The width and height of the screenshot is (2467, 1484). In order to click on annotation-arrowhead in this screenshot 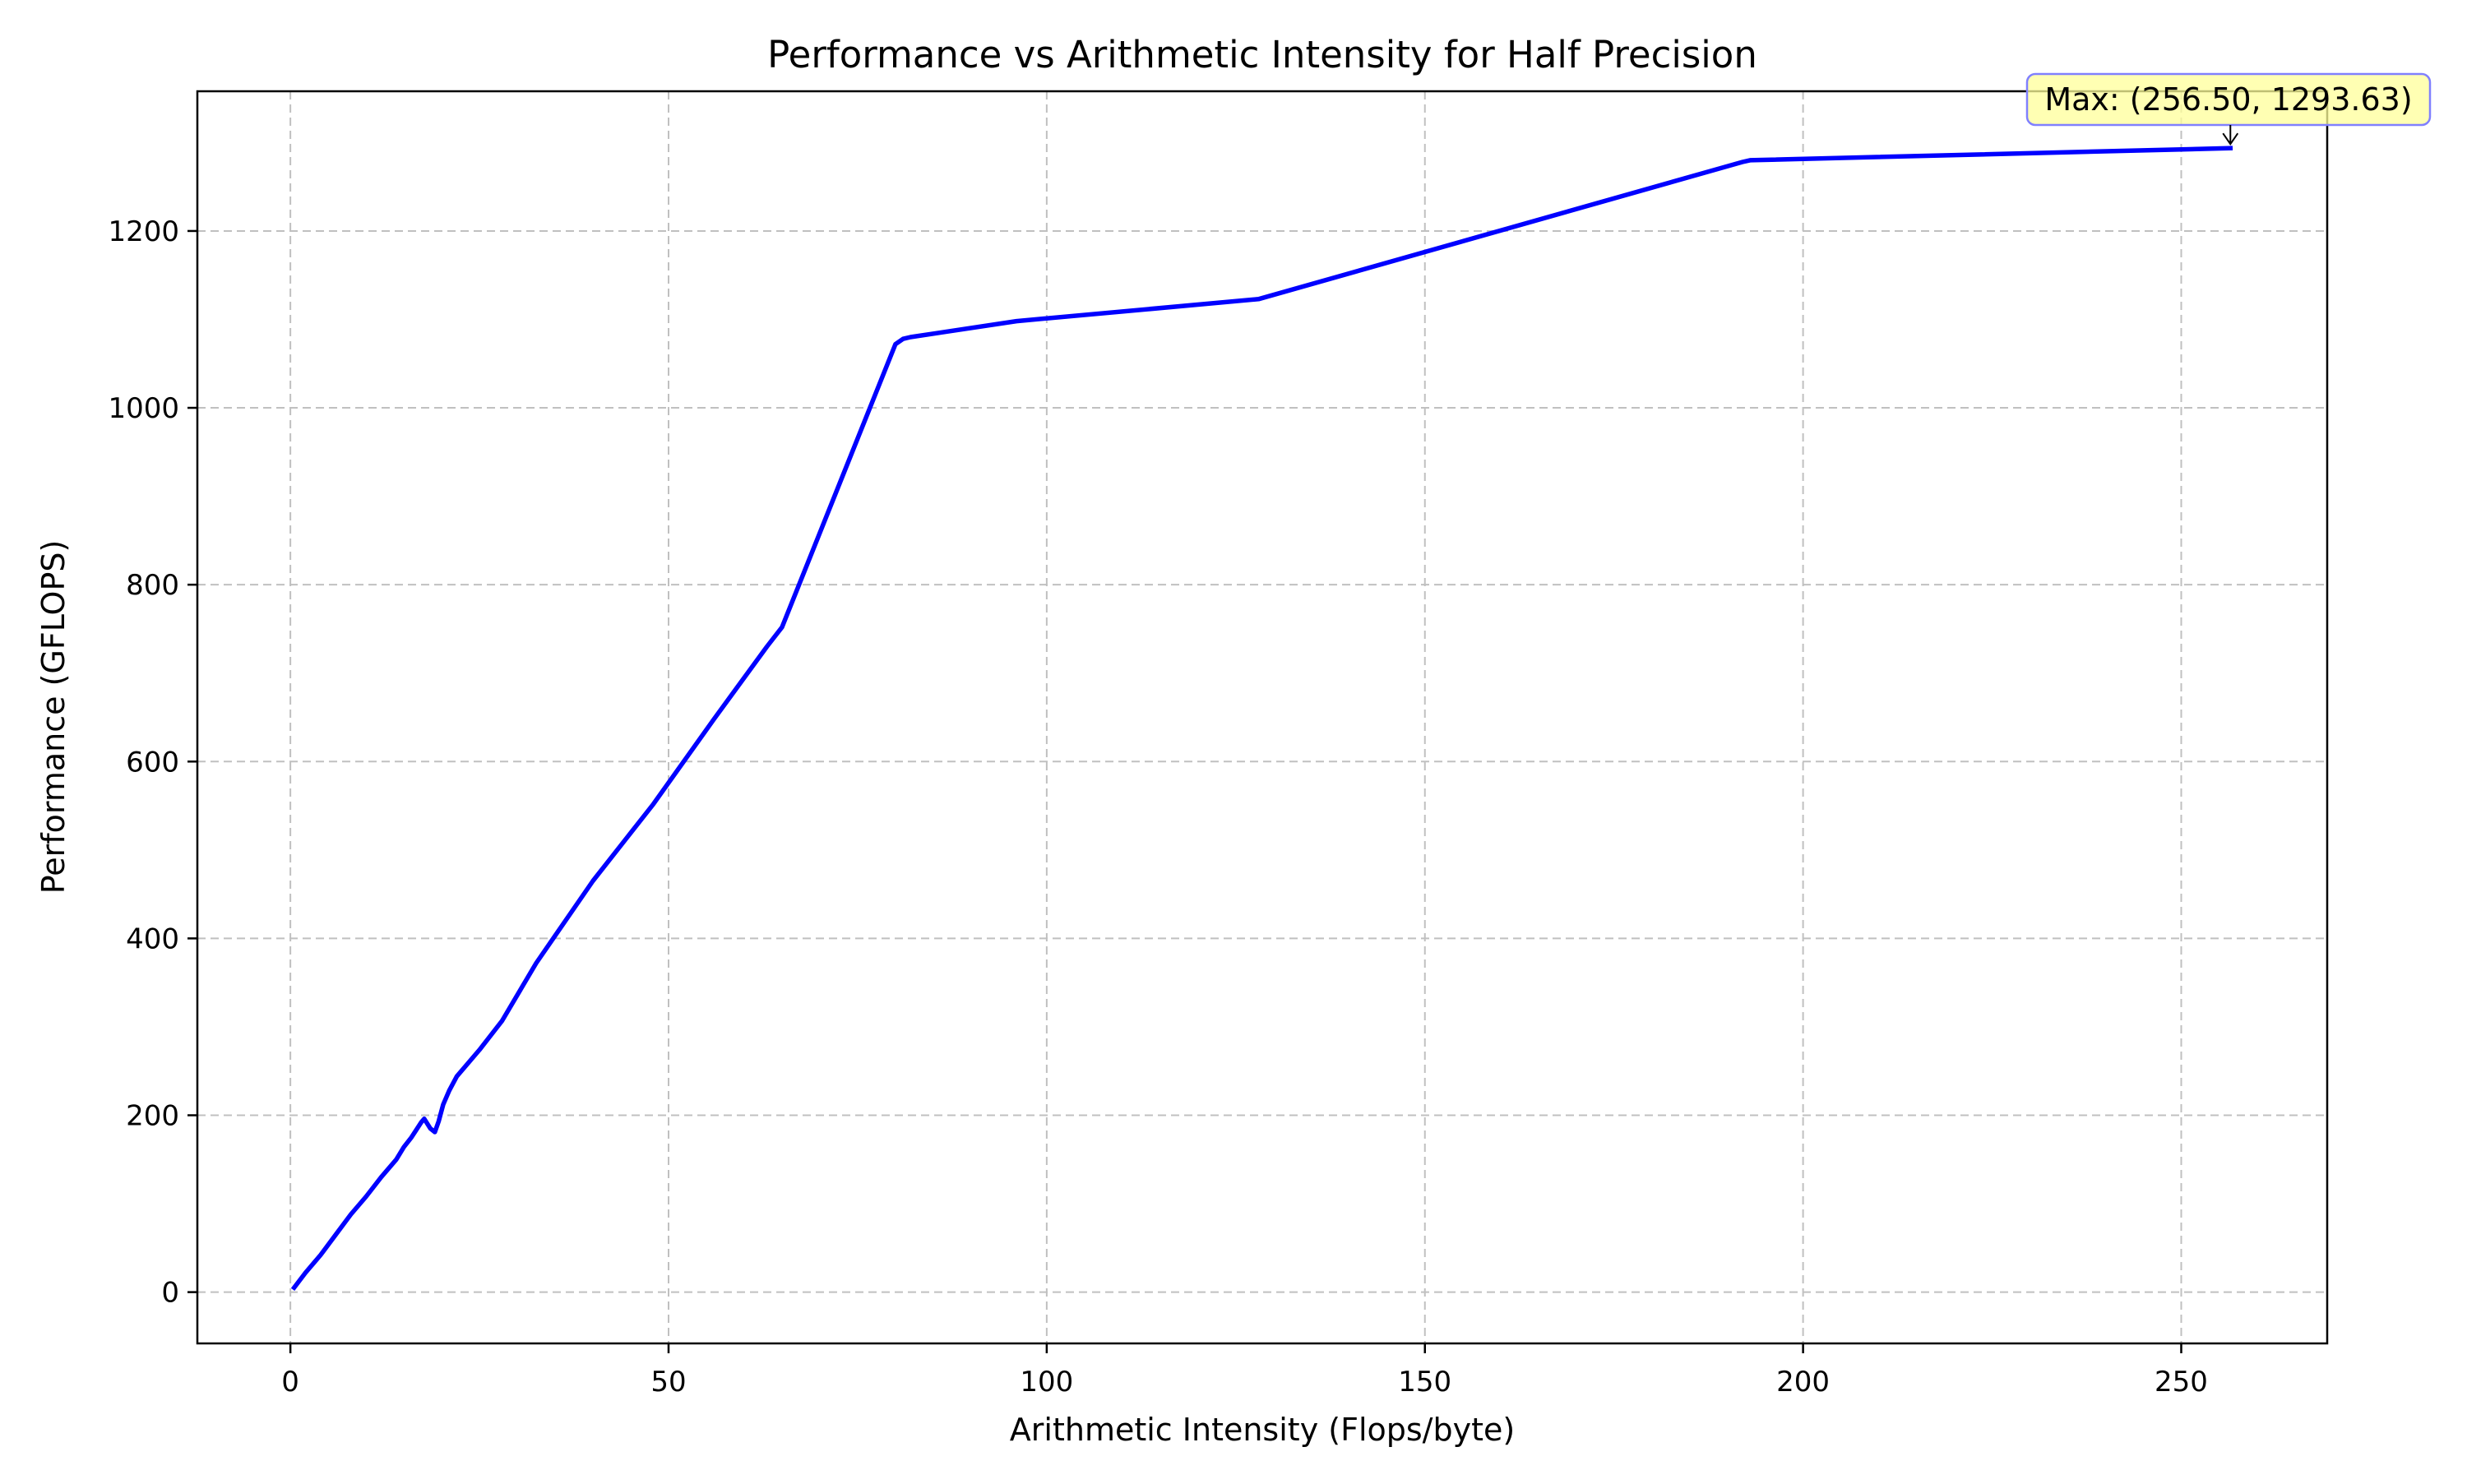, I will do `click(2230, 139)`.